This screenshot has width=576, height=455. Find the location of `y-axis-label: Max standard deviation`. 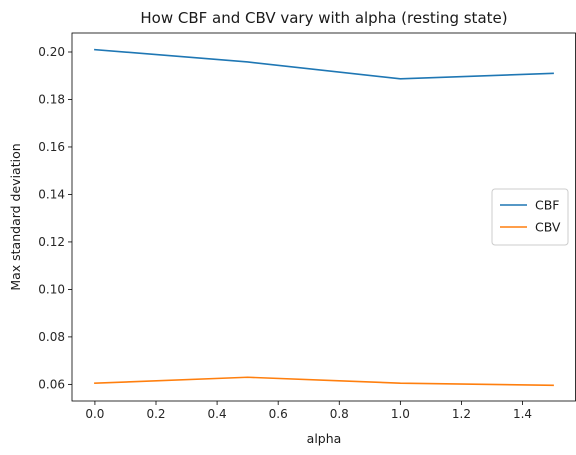

y-axis-label: Max standard deviation is located at coordinates (15, 216).